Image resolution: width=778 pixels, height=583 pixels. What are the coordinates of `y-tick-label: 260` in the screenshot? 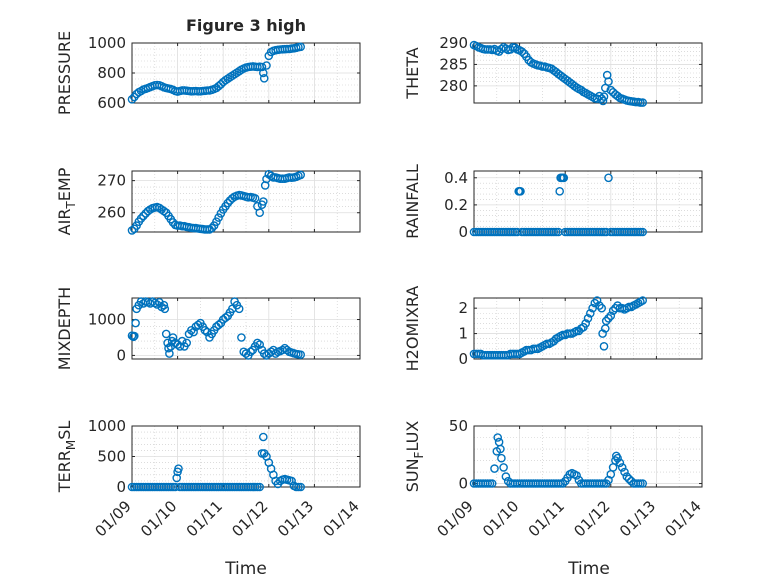 It's located at (111, 213).